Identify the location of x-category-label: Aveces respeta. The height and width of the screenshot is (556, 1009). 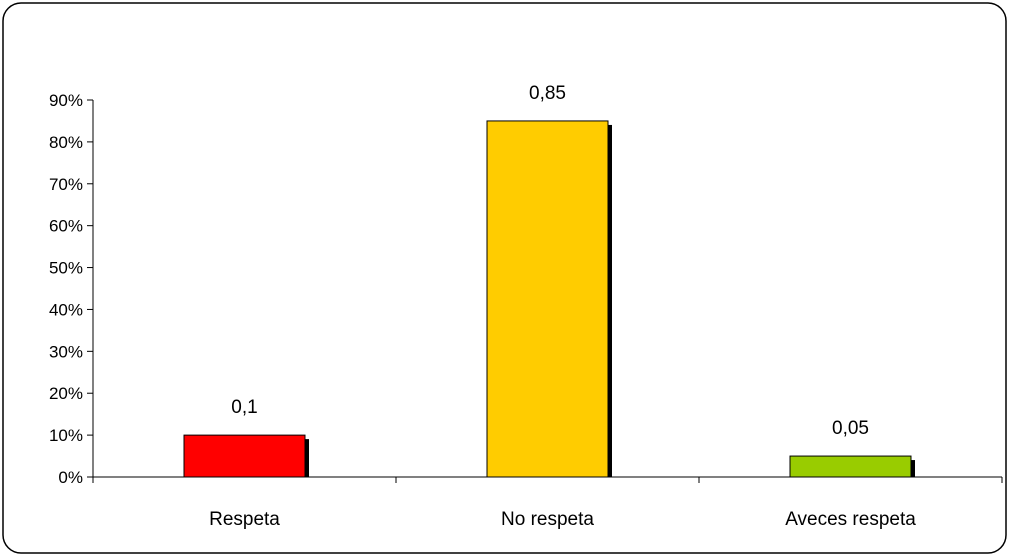
(850, 519).